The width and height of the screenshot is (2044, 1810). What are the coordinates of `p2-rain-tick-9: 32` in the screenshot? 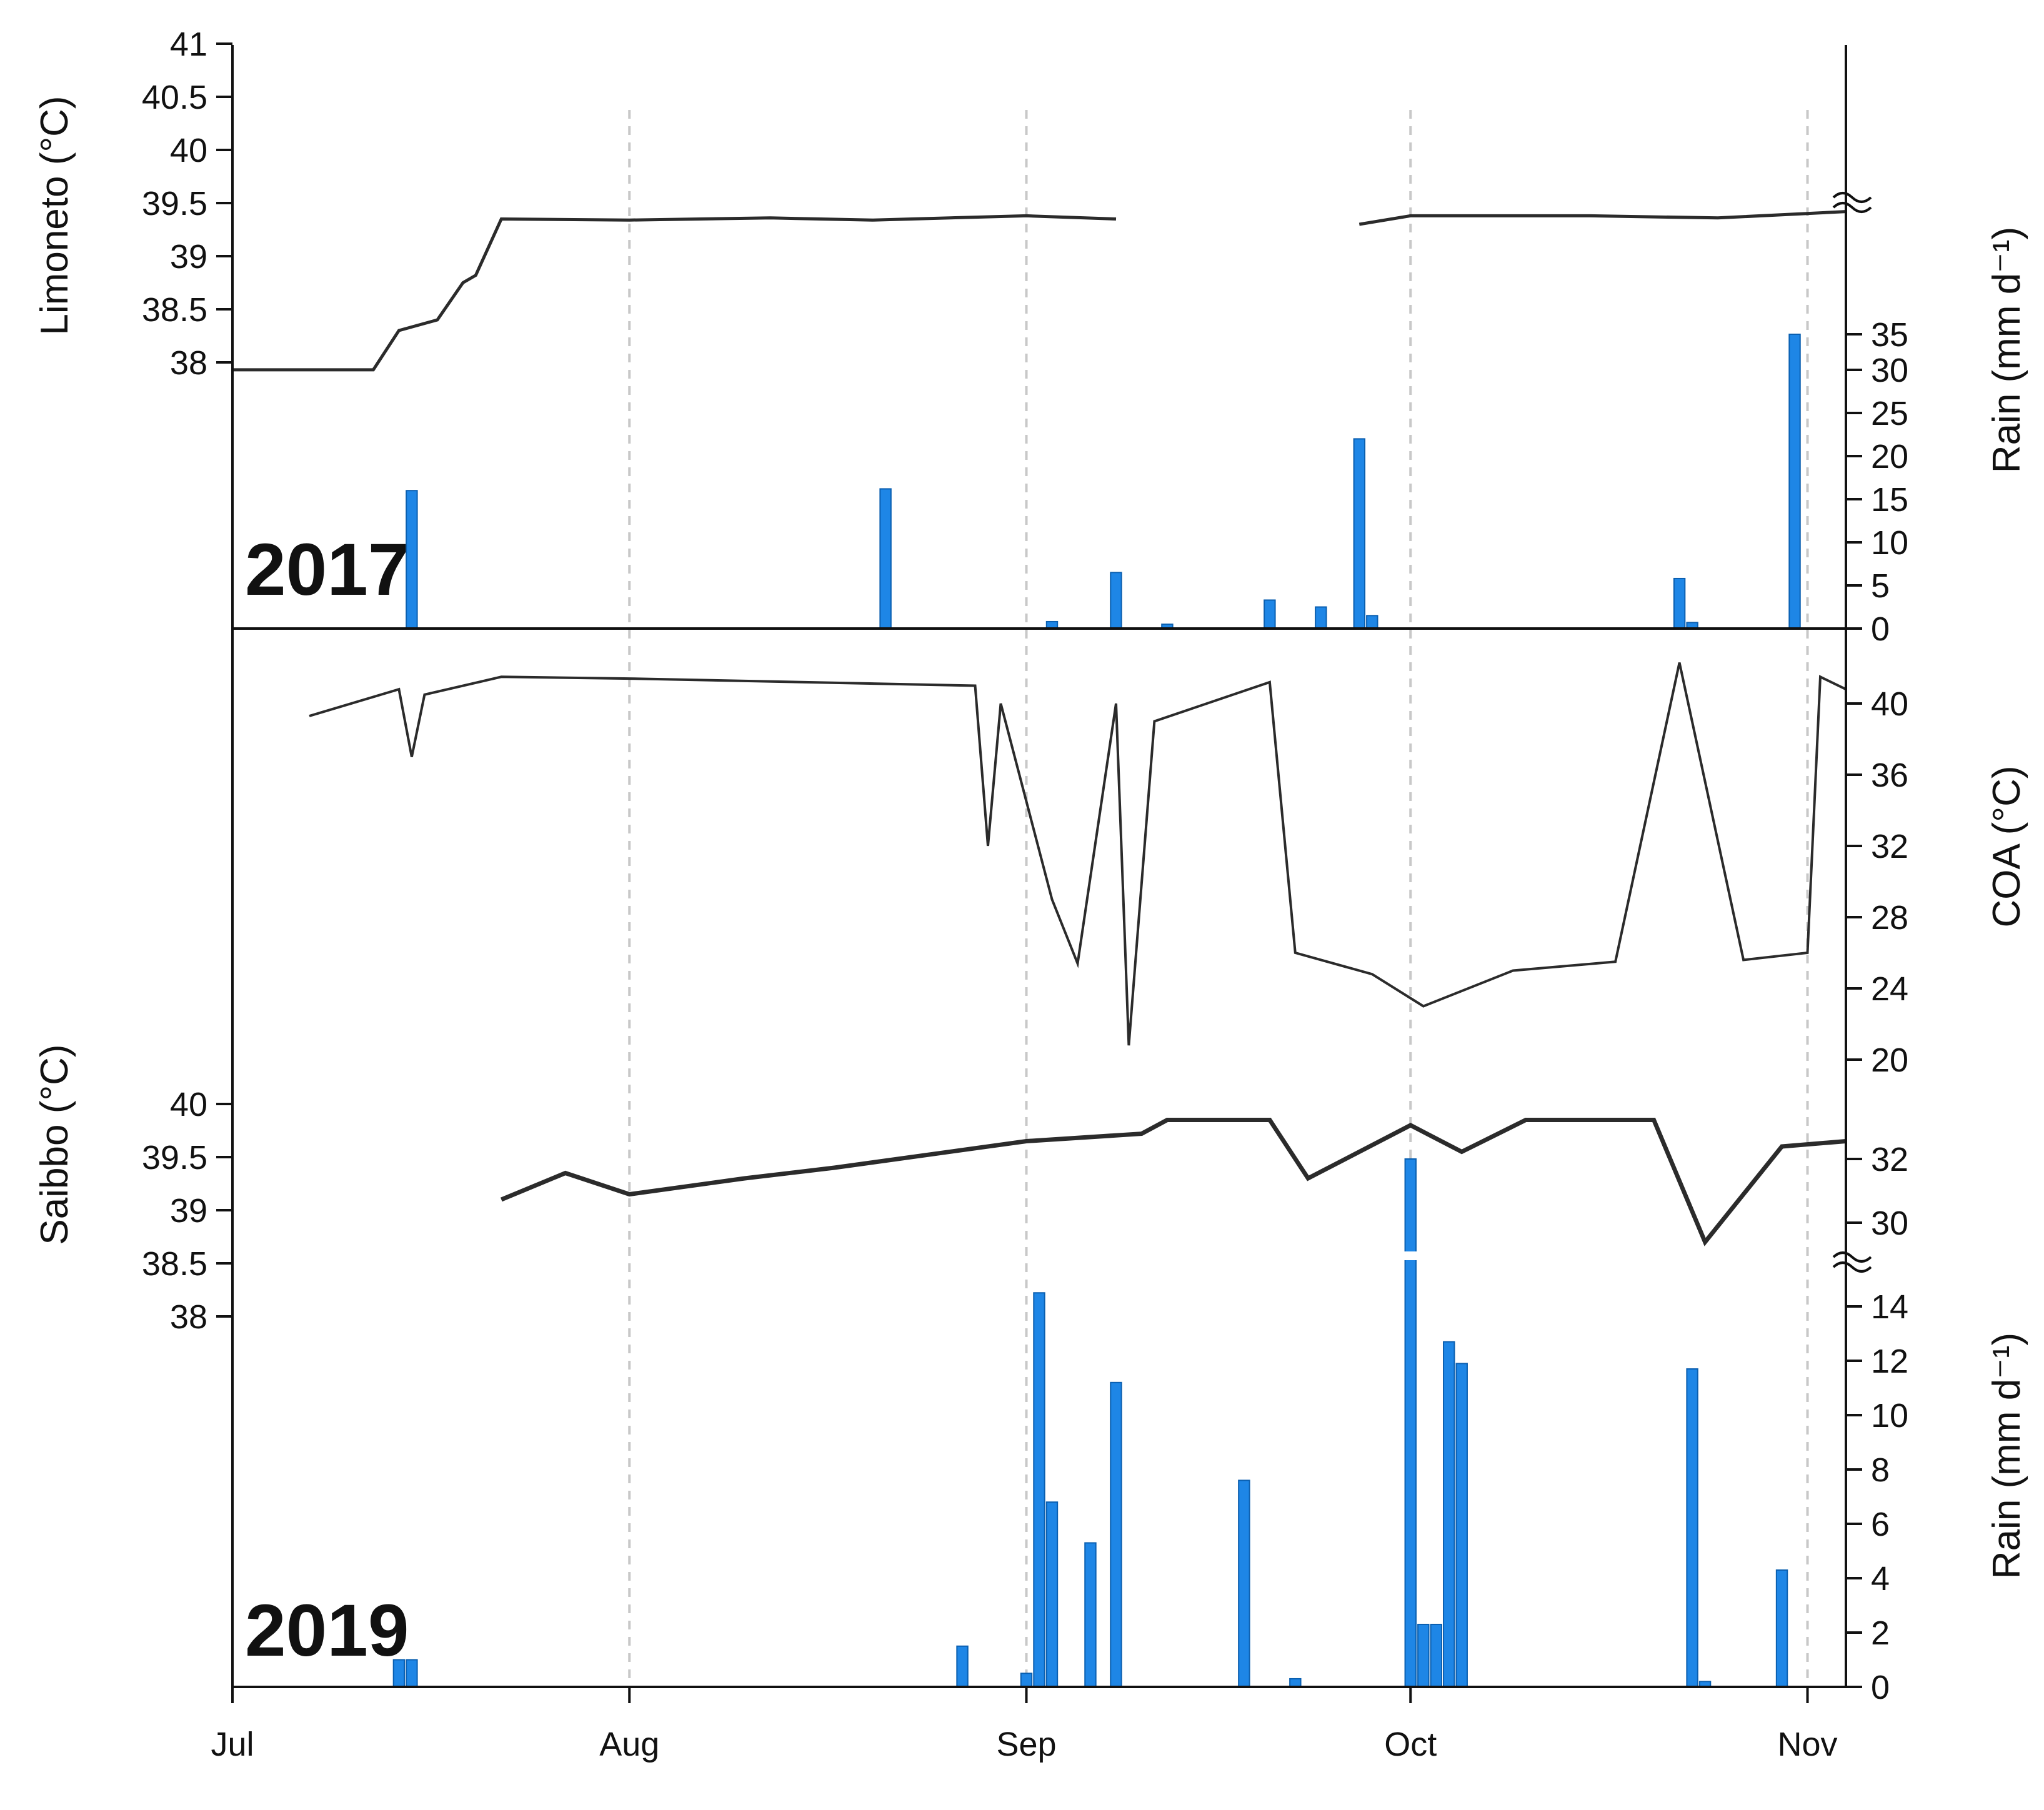 It's located at (1889, 1159).